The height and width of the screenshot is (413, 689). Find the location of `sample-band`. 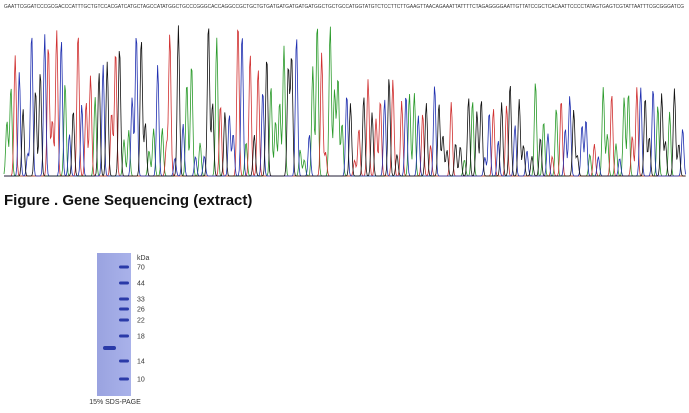

sample-band is located at coordinates (109, 348).